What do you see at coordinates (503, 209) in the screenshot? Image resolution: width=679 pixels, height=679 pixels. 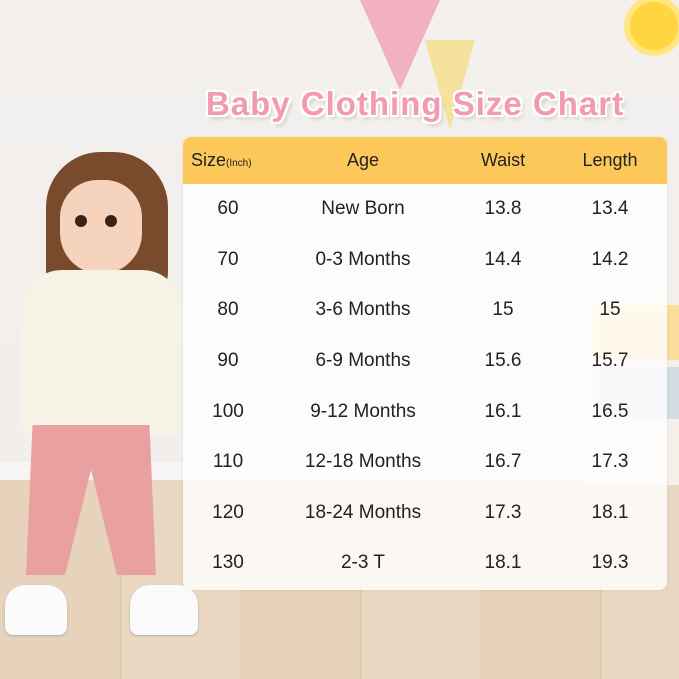 I see `cell-waist: 13.8` at bounding box center [503, 209].